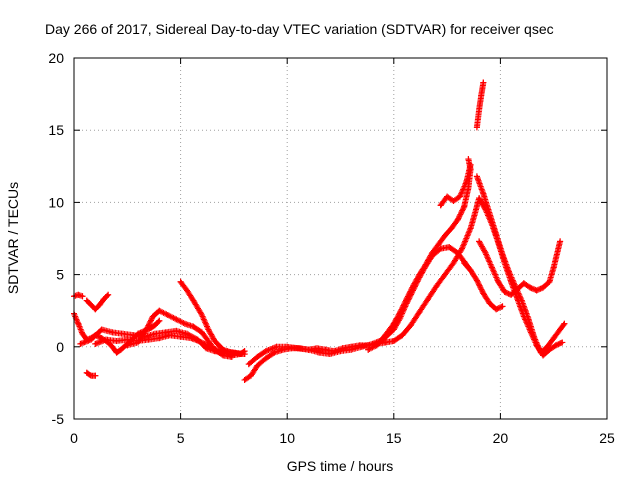 Image resolution: width=640 pixels, height=480 pixels. I want to click on y-tick-label: 0, so click(60, 347).